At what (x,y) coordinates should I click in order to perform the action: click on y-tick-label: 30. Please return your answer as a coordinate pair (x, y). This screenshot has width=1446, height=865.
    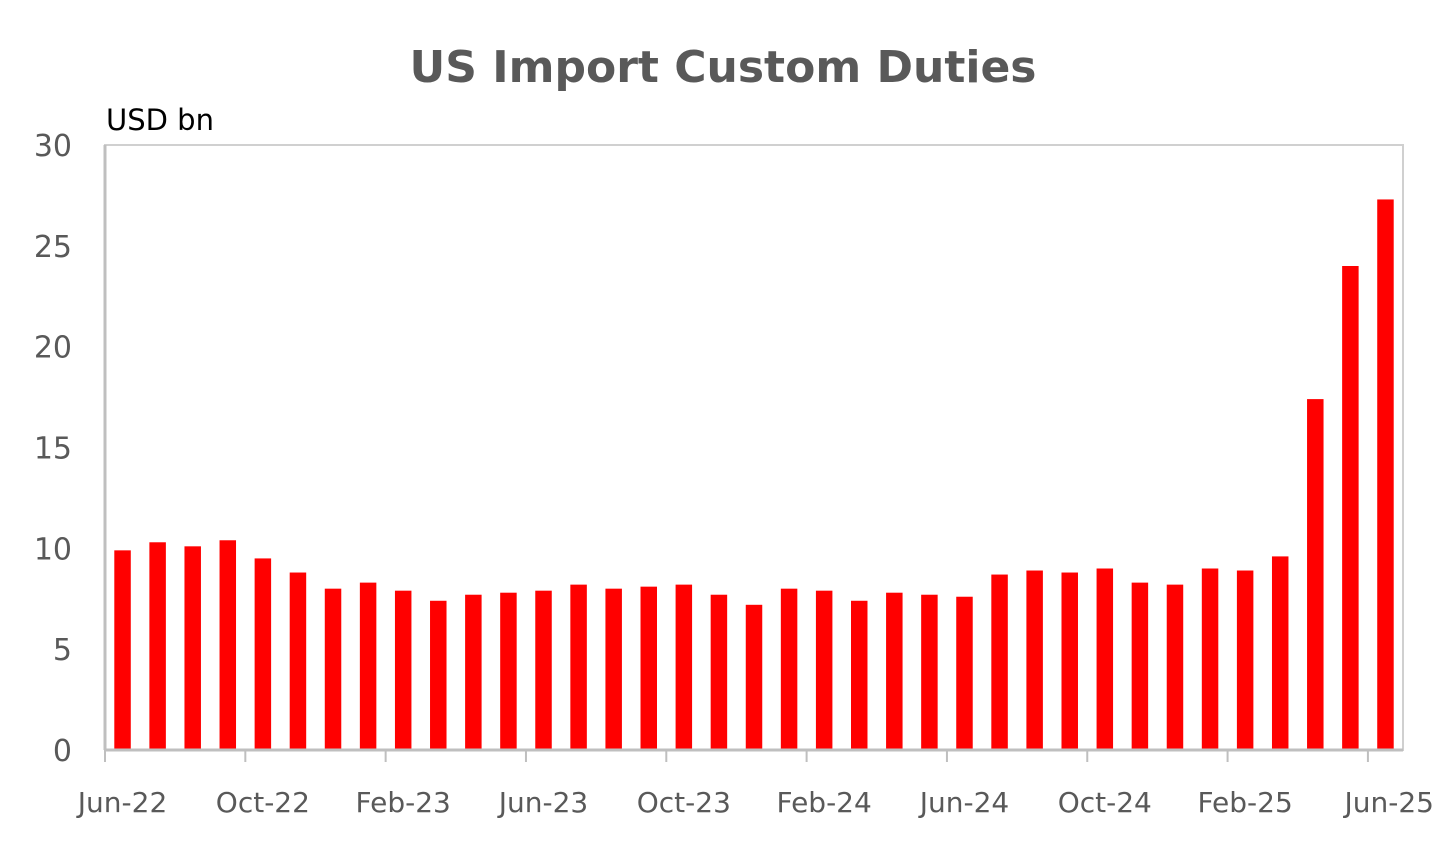
    Looking at the image, I should click on (53, 146).